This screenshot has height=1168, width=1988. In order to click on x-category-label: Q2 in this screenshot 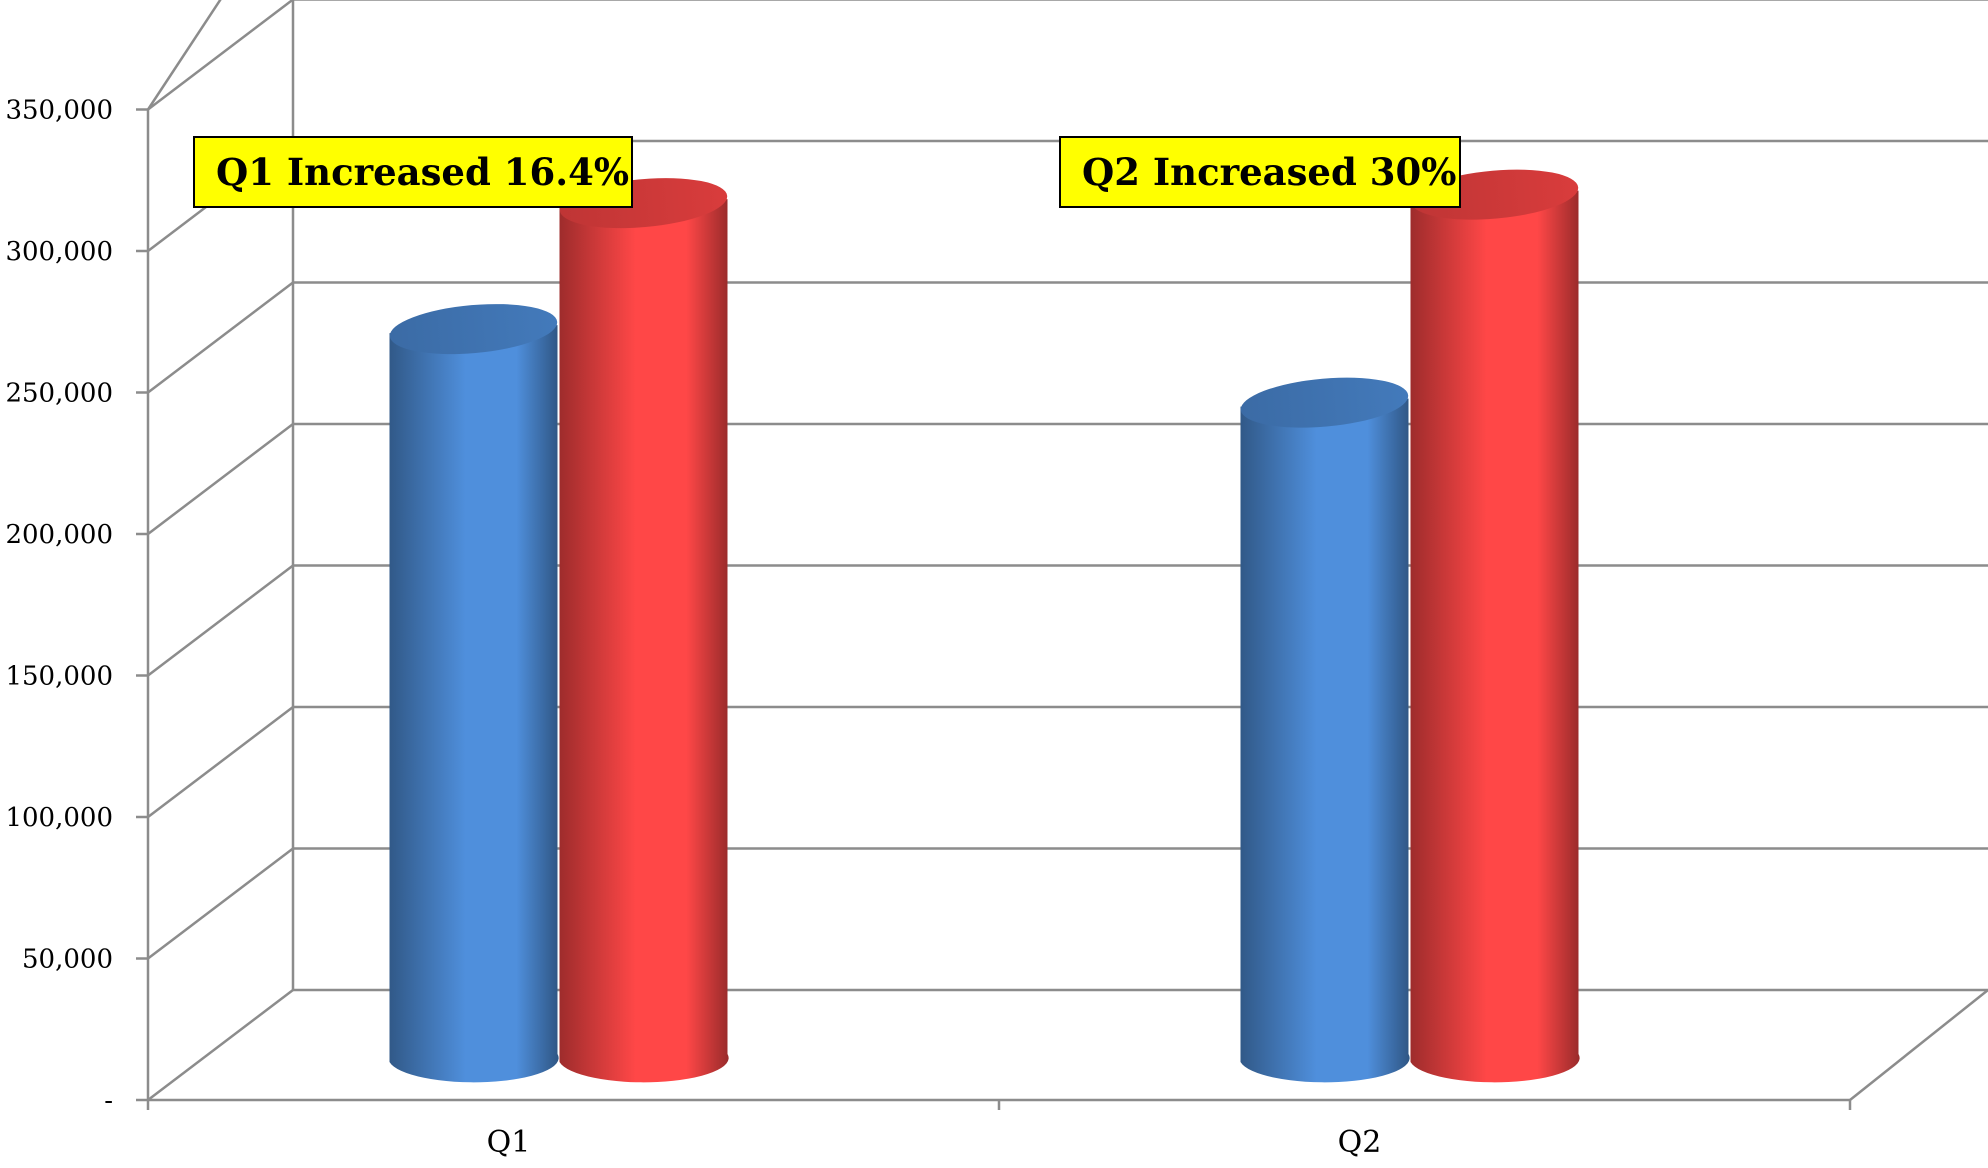, I will do `click(1360, 1142)`.